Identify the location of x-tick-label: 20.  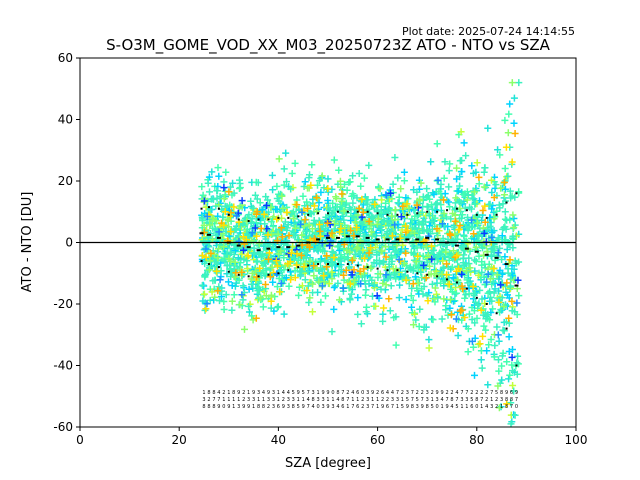
(179, 440).